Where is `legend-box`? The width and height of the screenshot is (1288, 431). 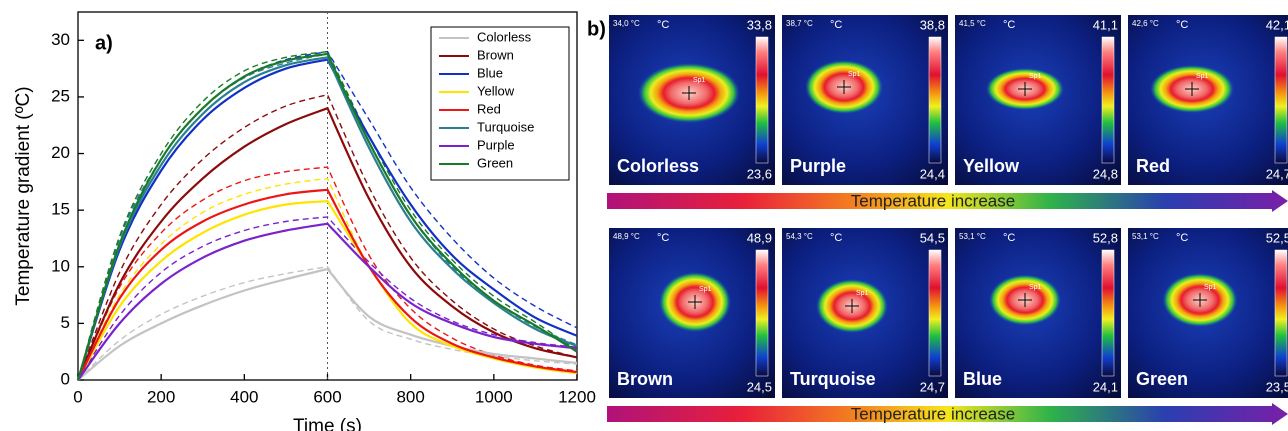 legend-box is located at coordinates (500, 103).